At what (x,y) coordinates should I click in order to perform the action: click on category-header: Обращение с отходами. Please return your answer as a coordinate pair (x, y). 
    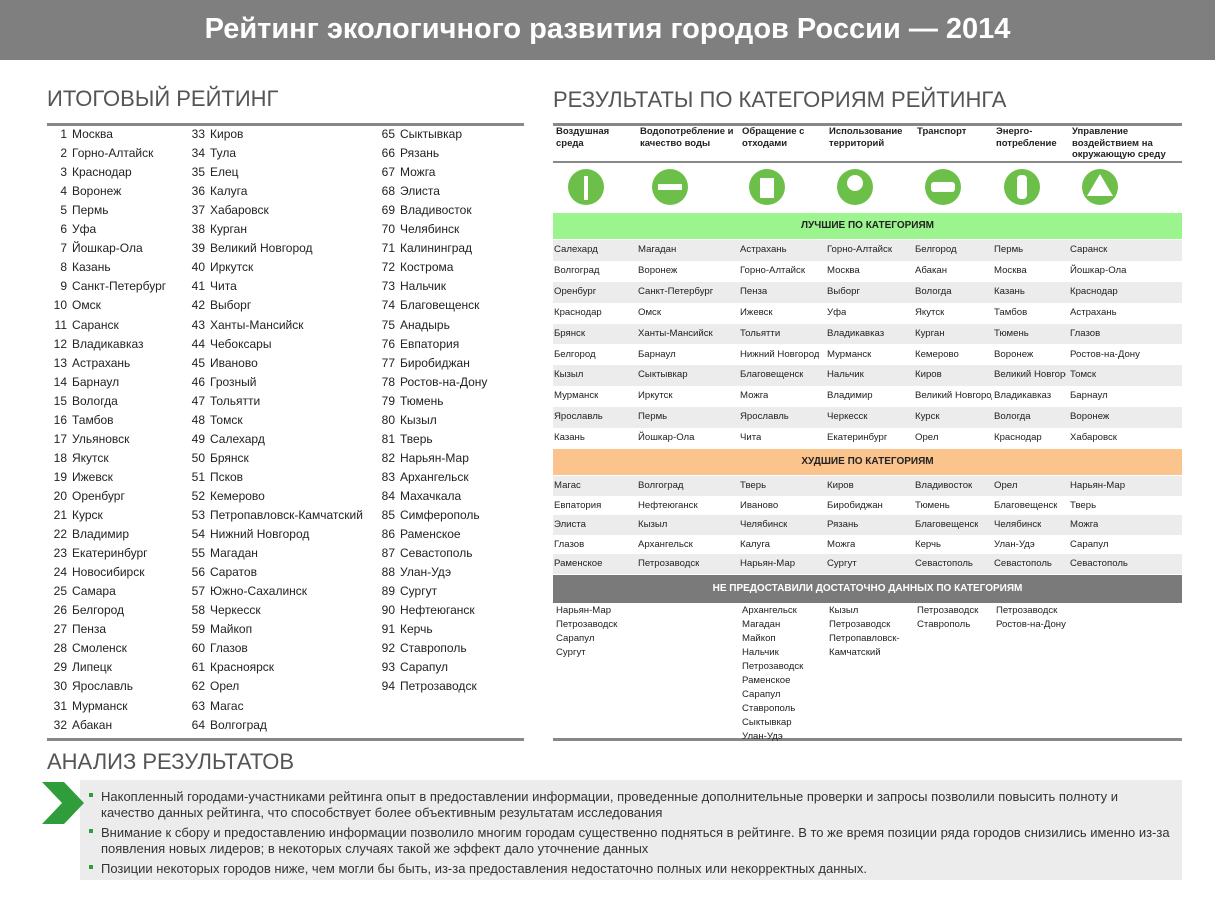
    Looking at the image, I should click on (773, 137).